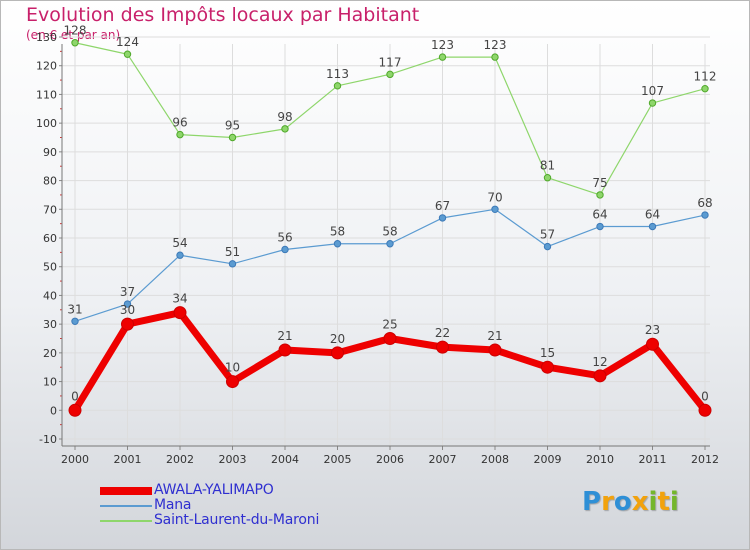 This screenshot has height=550, width=750. What do you see at coordinates (53, 410) in the screenshot?
I see `y-tick-label: 0` at bounding box center [53, 410].